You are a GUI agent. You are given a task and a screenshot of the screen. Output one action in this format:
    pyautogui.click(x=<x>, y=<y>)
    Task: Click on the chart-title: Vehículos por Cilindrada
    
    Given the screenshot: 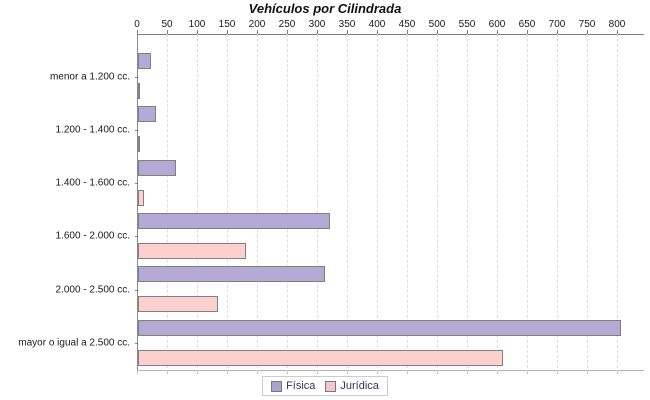 What is the action you would take?
    pyautogui.click(x=325, y=8)
    